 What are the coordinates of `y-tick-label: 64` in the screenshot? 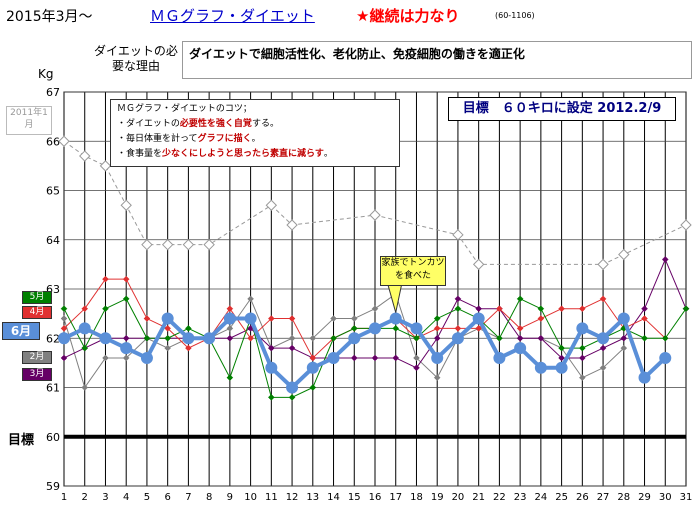 It's located at (53, 240).